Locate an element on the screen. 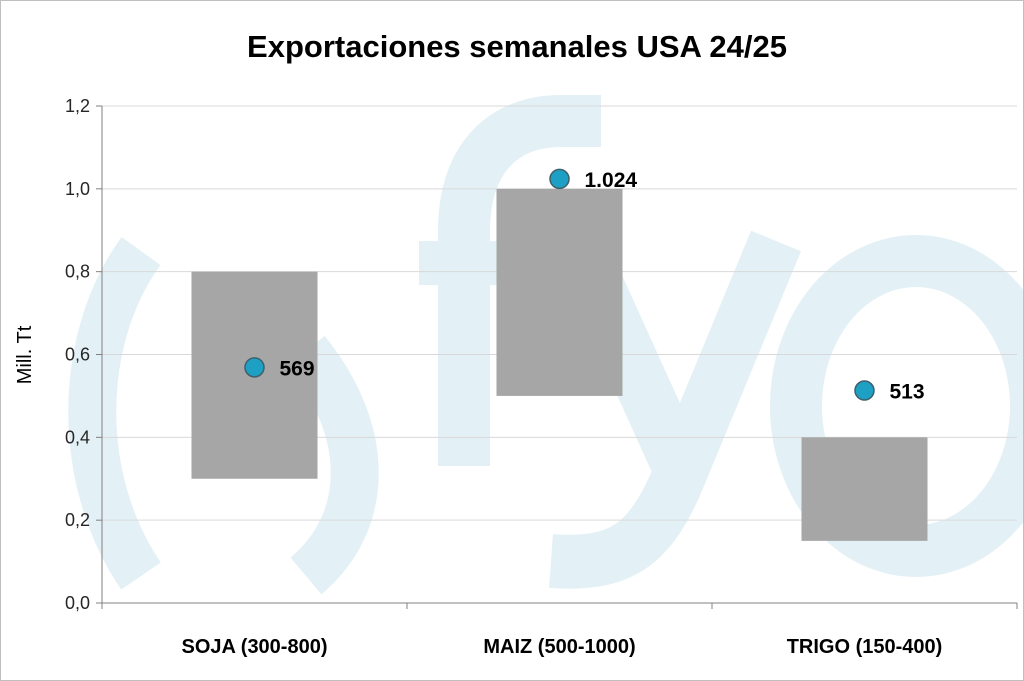 This screenshot has height=681, width=1024. data-label-0: 569 is located at coordinates (297, 368).